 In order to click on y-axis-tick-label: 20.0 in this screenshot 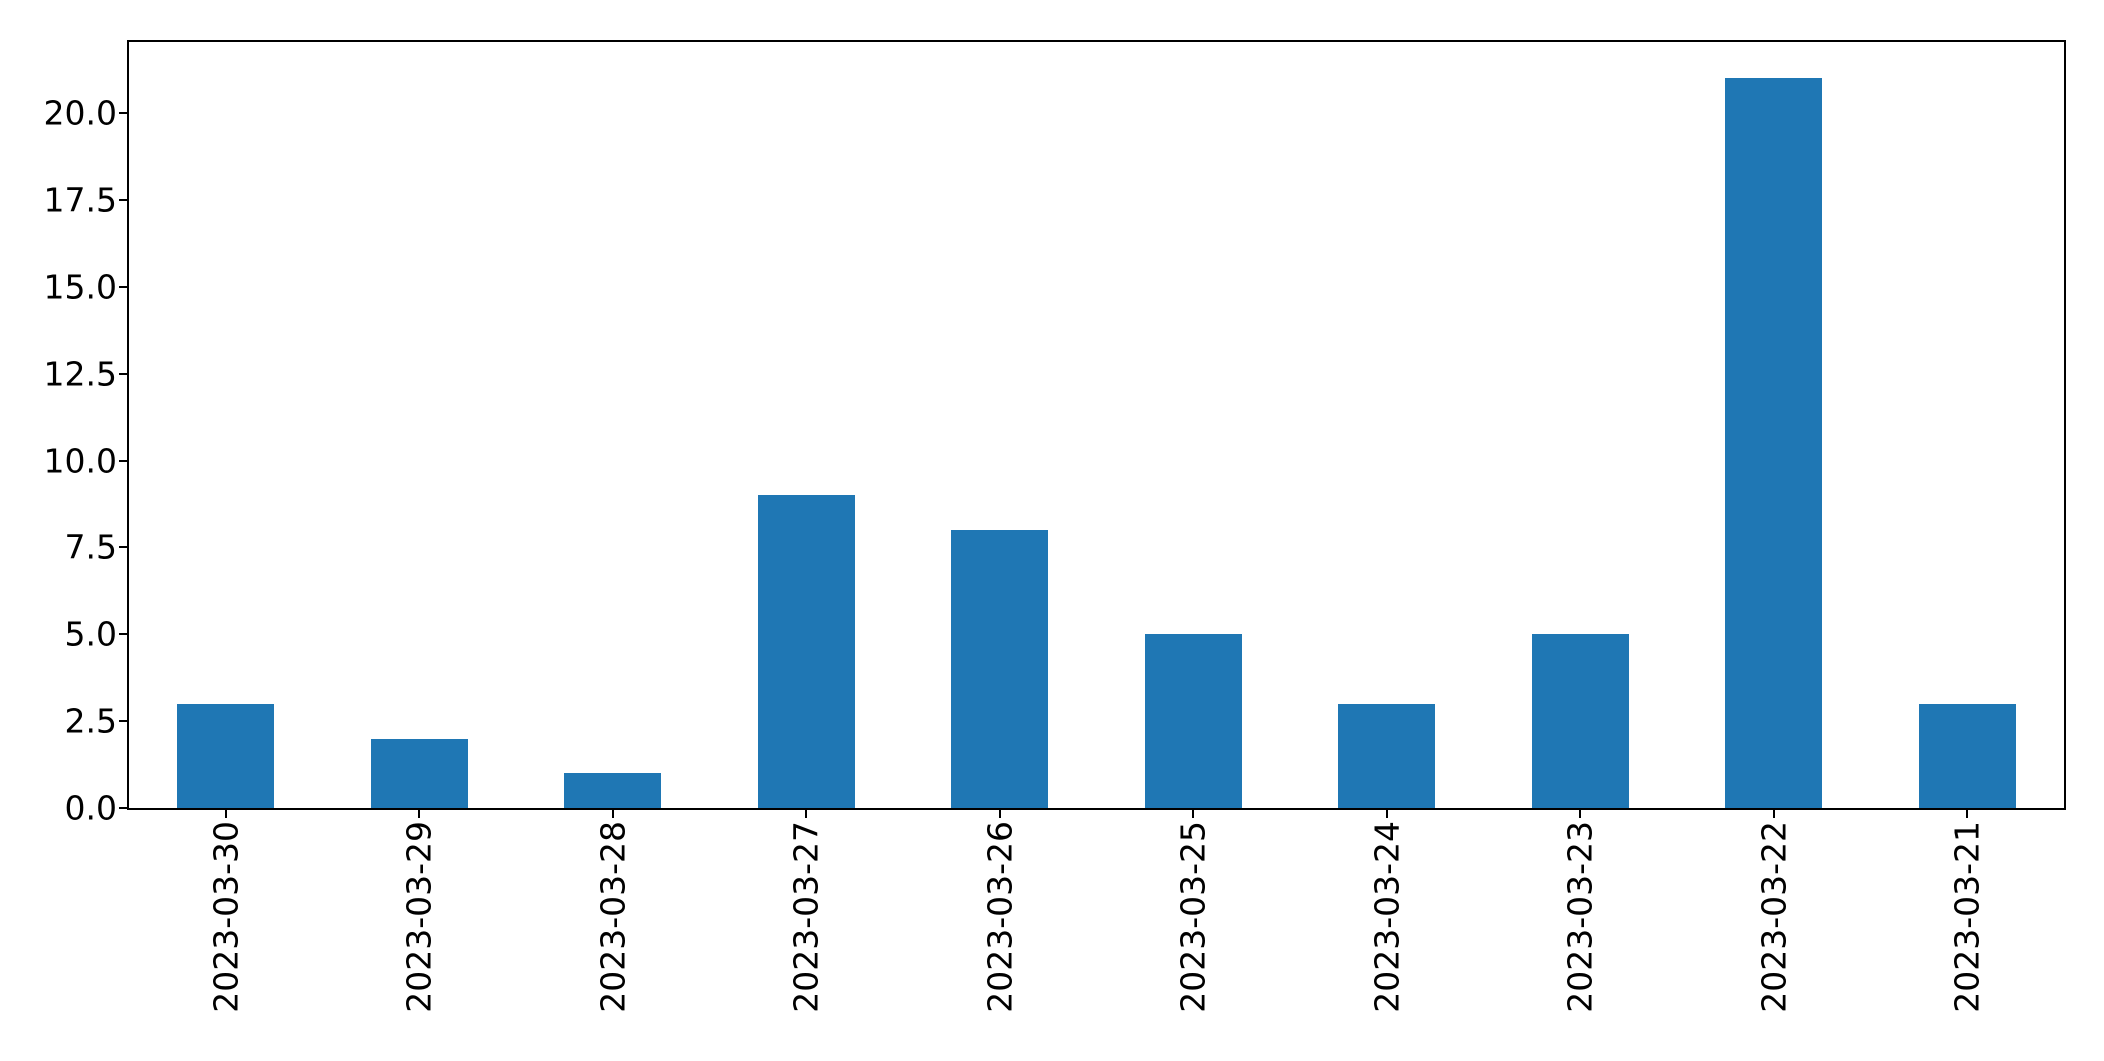, I will do `click(80, 113)`.